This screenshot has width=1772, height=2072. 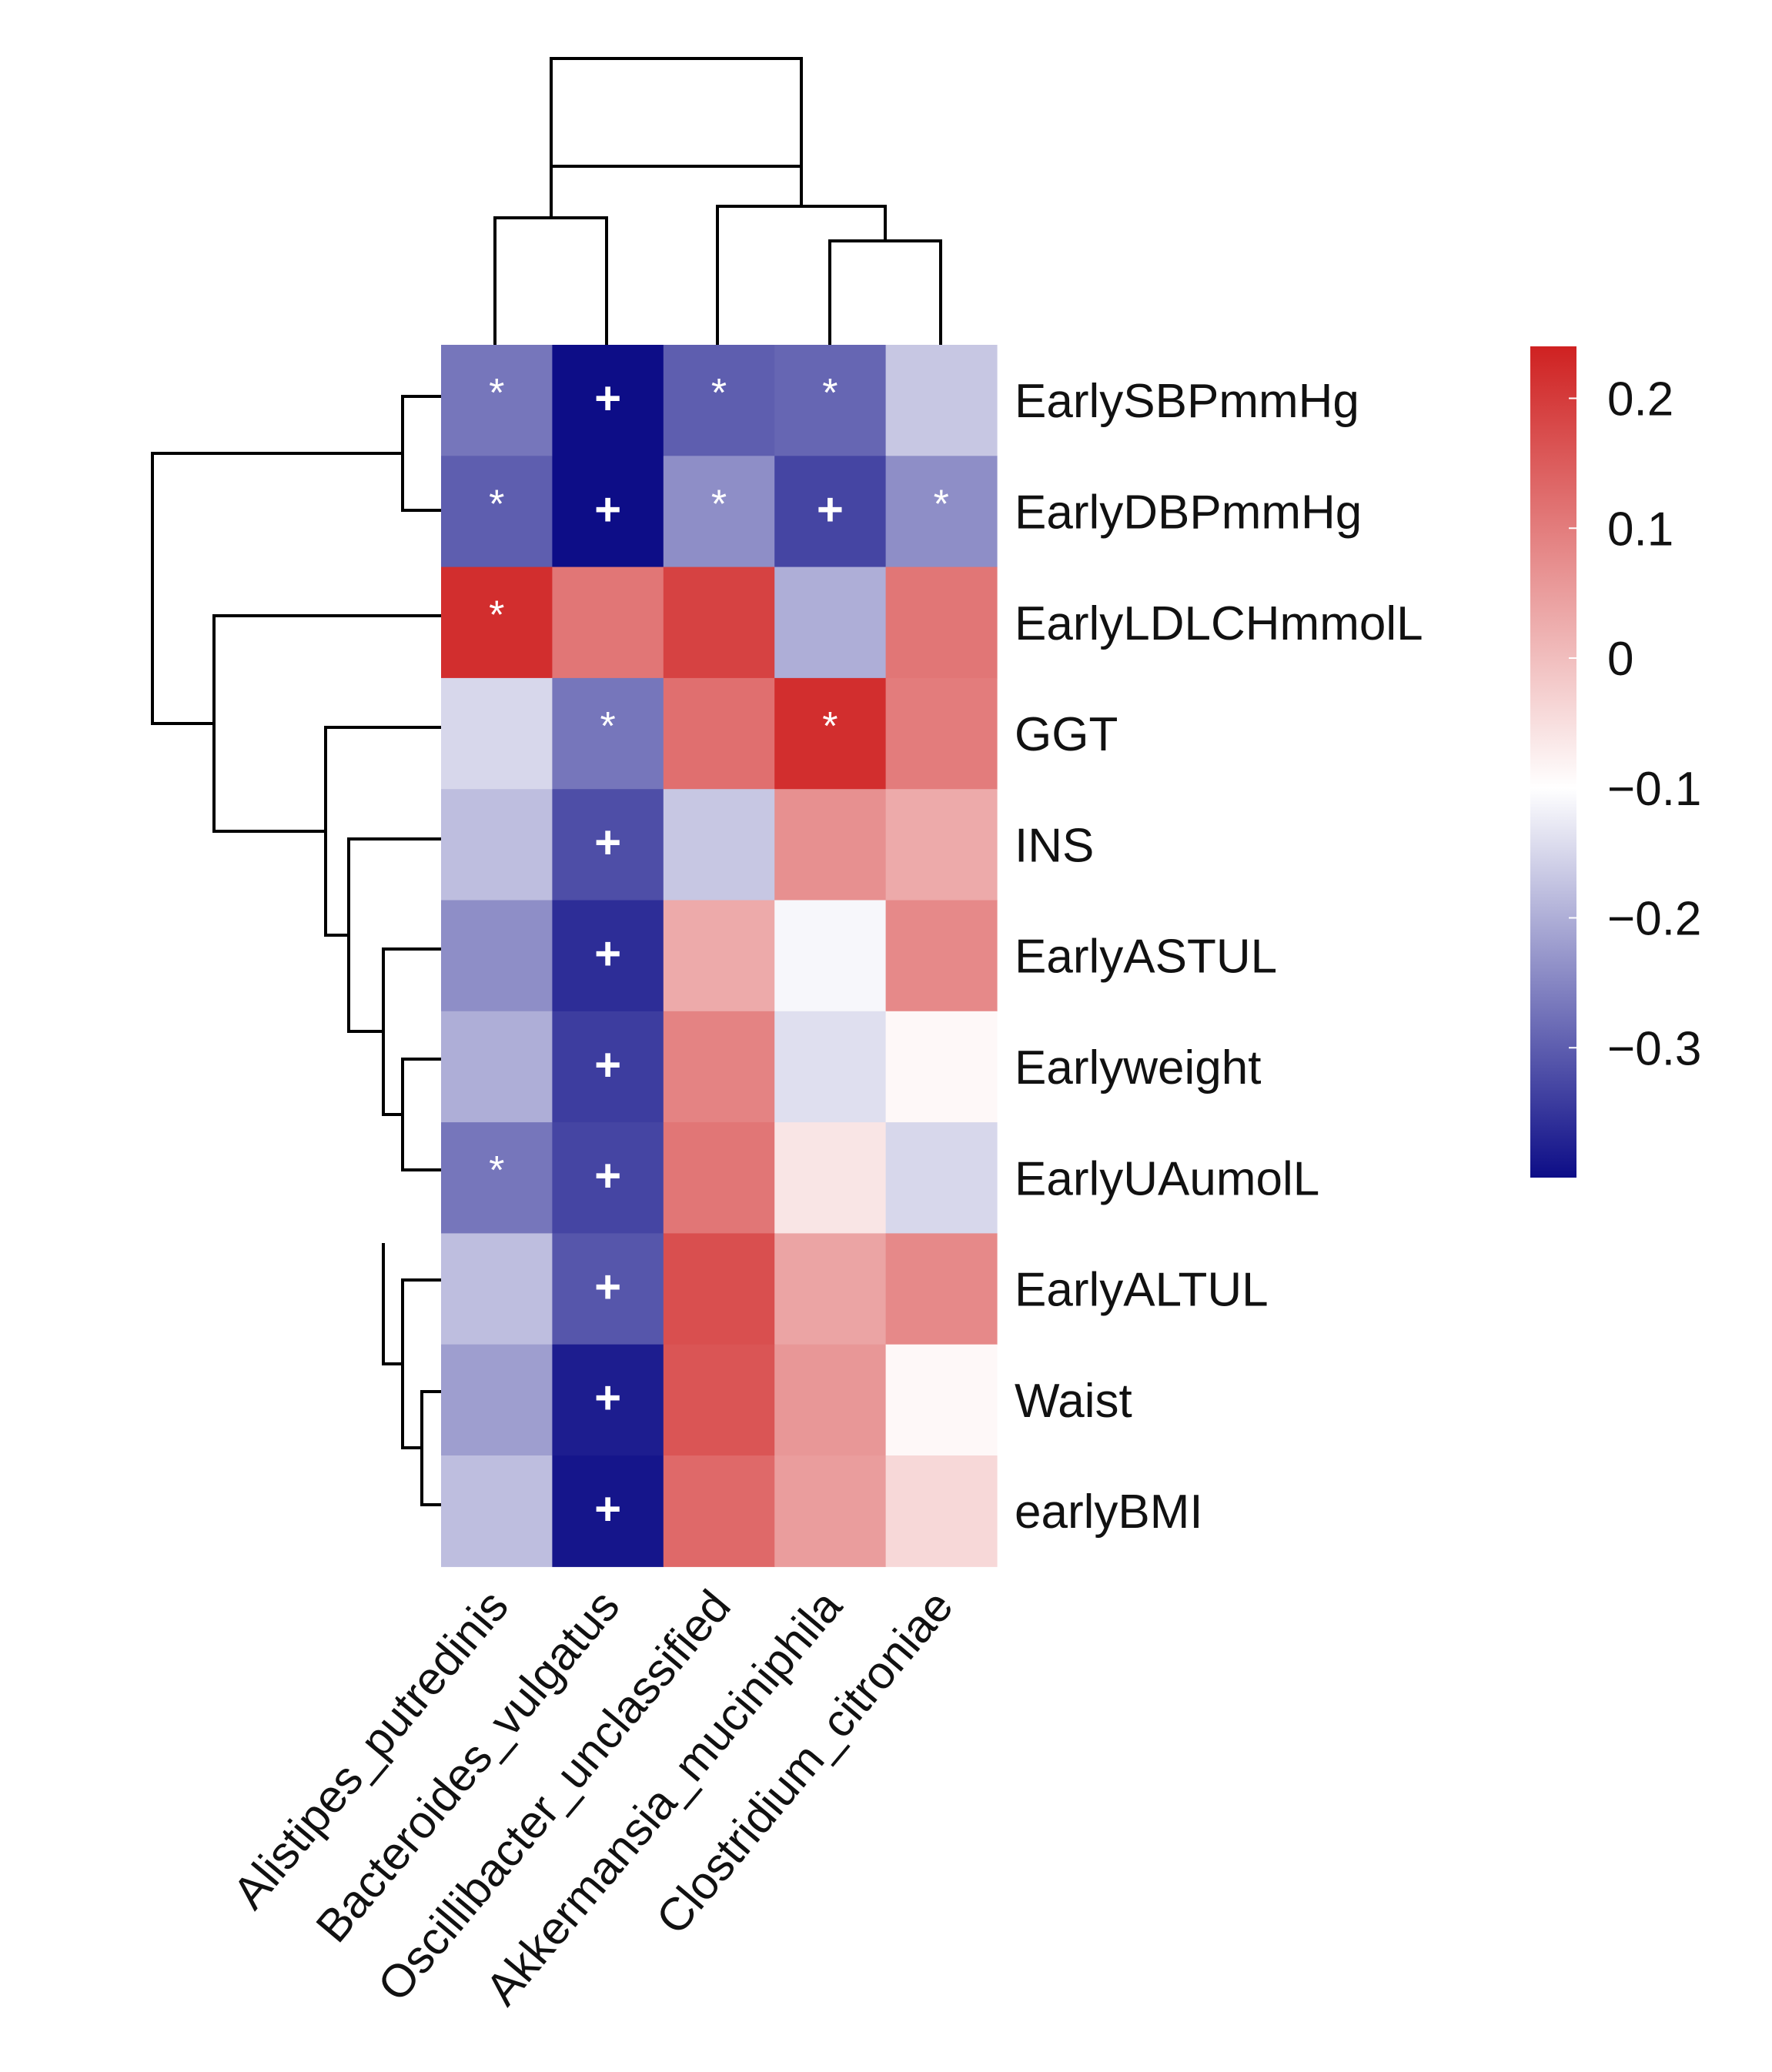 What do you see at coordinates (1074, 1401) in the screenshot?
I see `row-label: Waist` at bounding box center [1074, 1401].